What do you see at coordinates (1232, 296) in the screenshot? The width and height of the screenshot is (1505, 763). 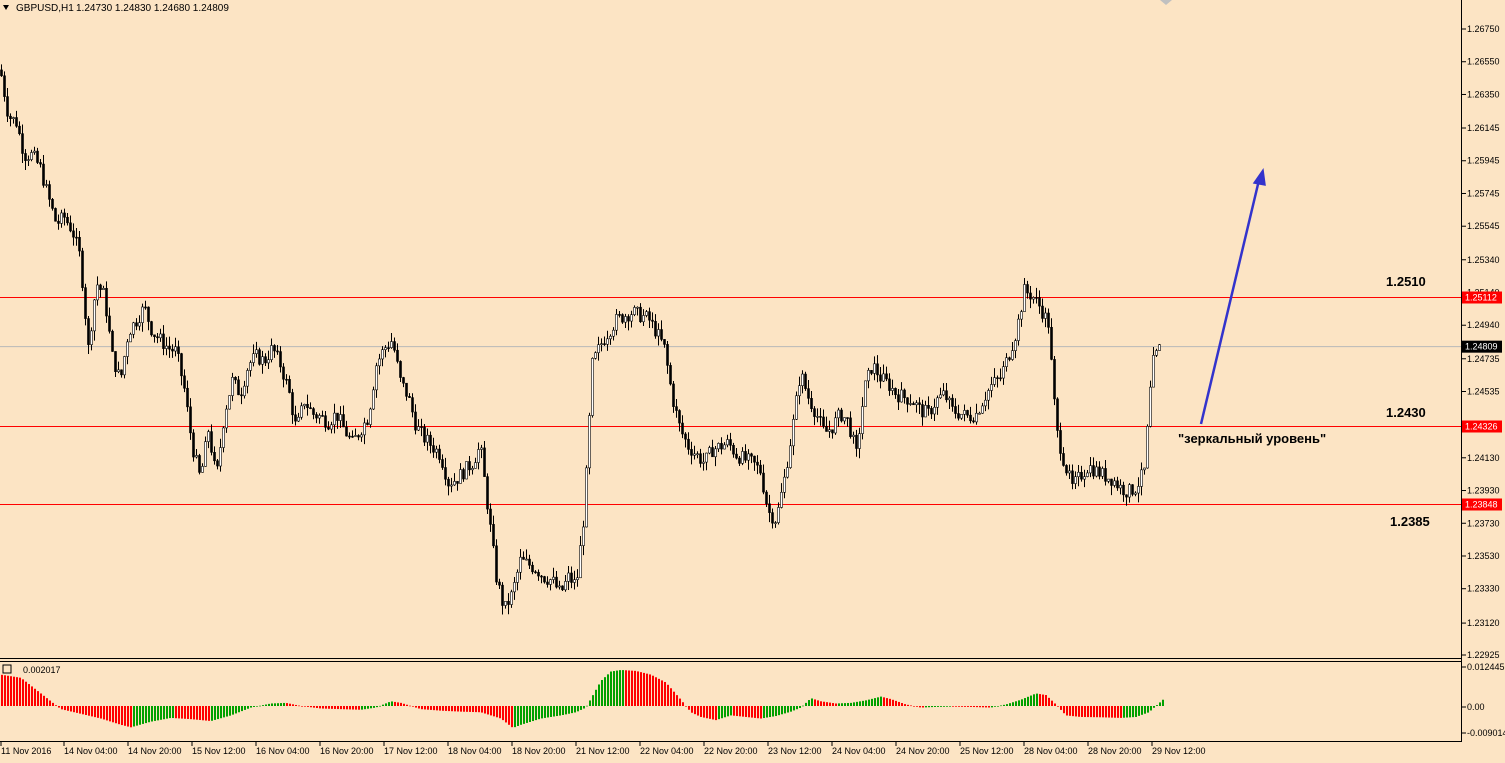 I see `up-arrow-annotation` at bounding box center [1232, 296].